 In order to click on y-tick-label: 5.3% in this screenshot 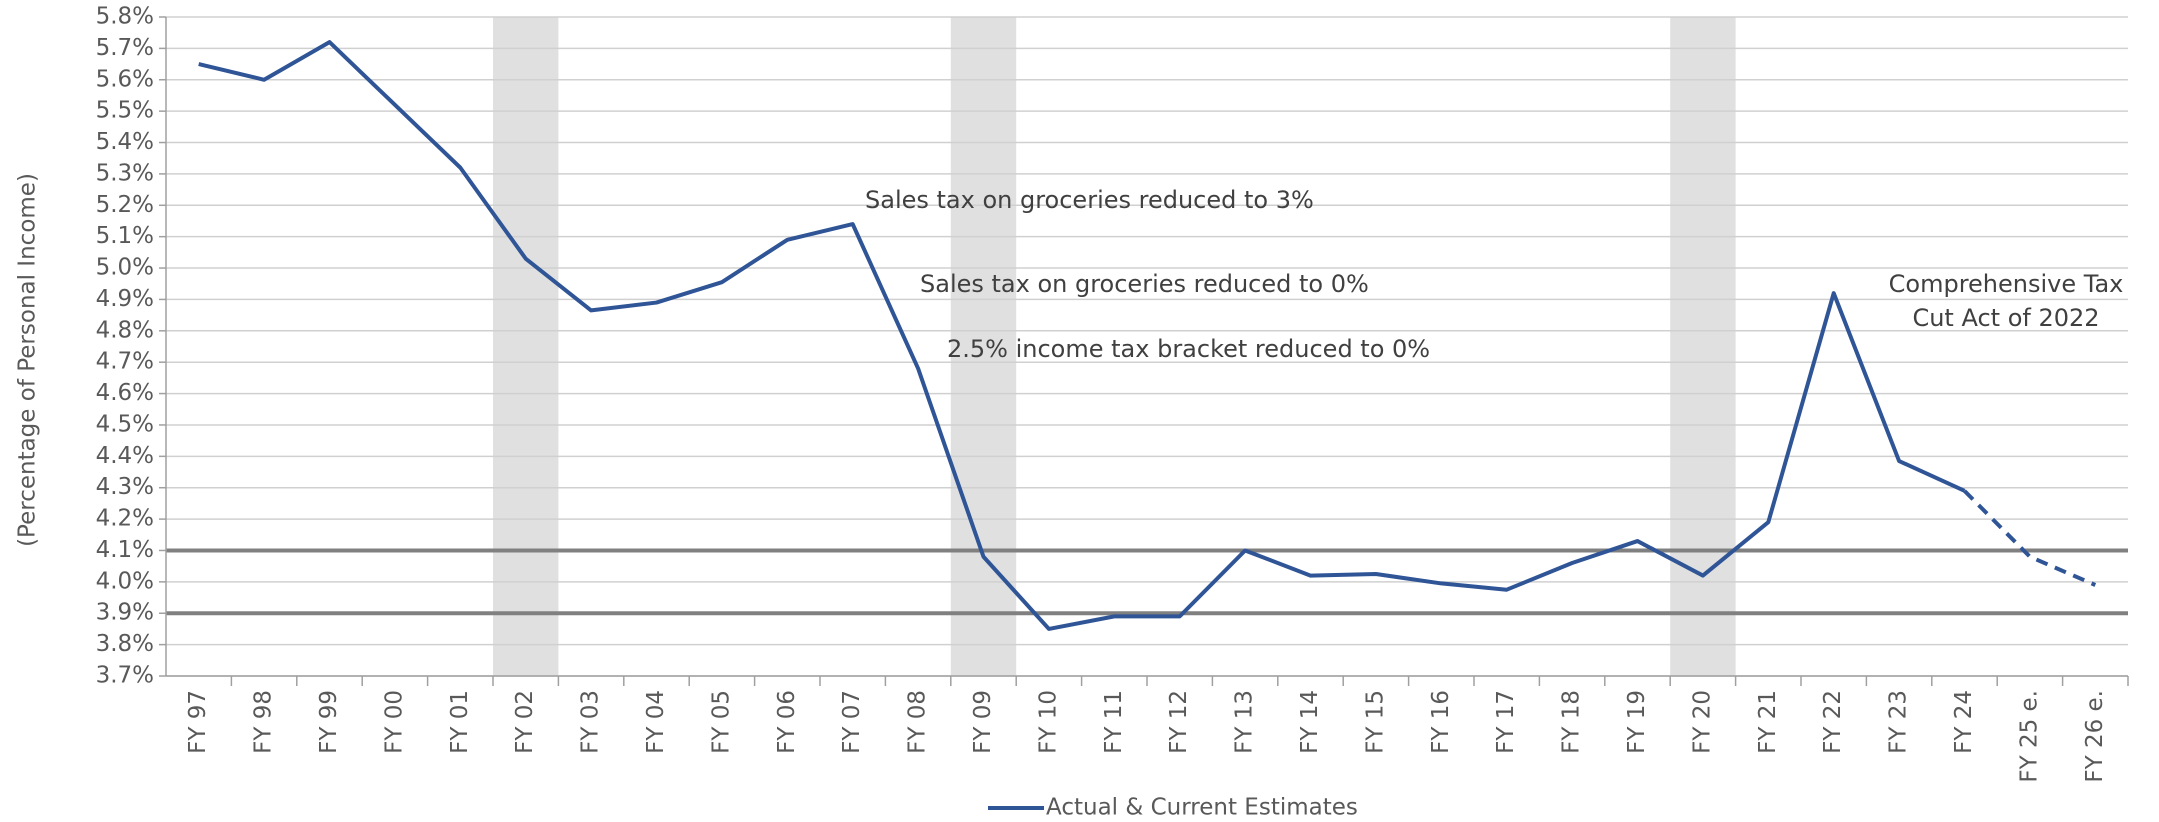, I will do `click(125, 173)`.